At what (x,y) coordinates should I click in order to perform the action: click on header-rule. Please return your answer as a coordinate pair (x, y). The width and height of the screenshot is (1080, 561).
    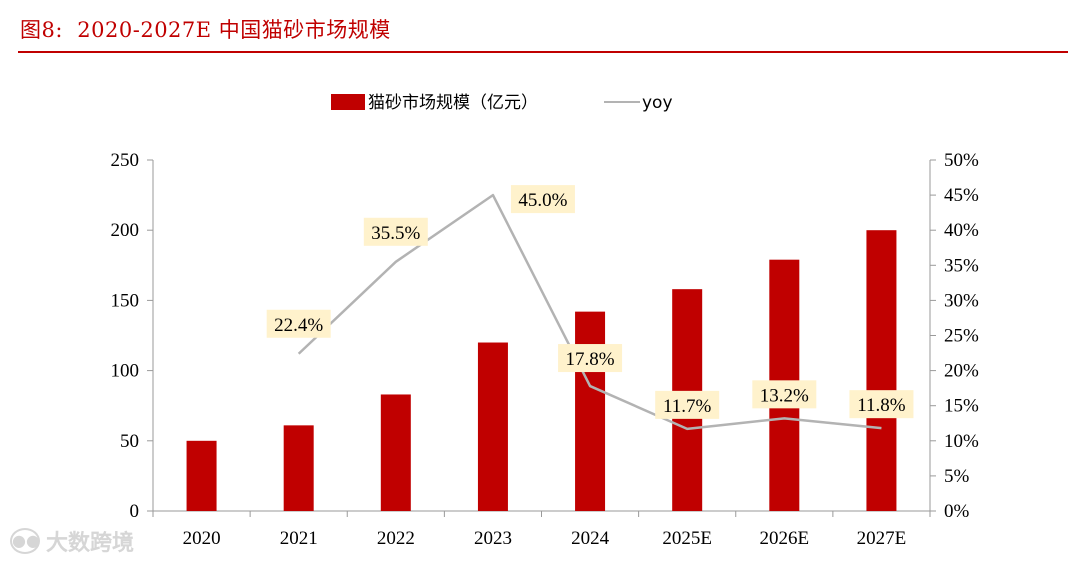
    Looking at the image, I should click on (543, 52).